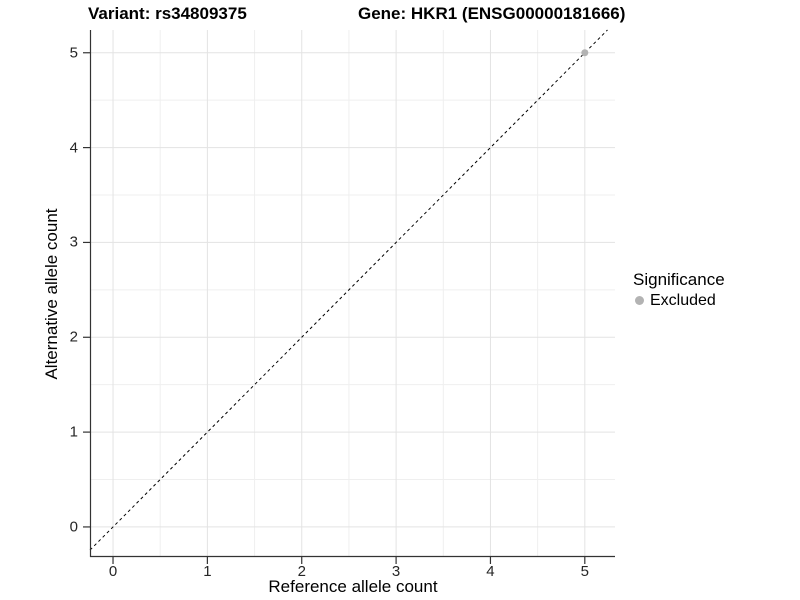 This screenshot has height=600, width=800. What do you see at coordinates (679, 279) in the screenshot?
I see `legend-title: Significance` at bounding box center [679, 279].